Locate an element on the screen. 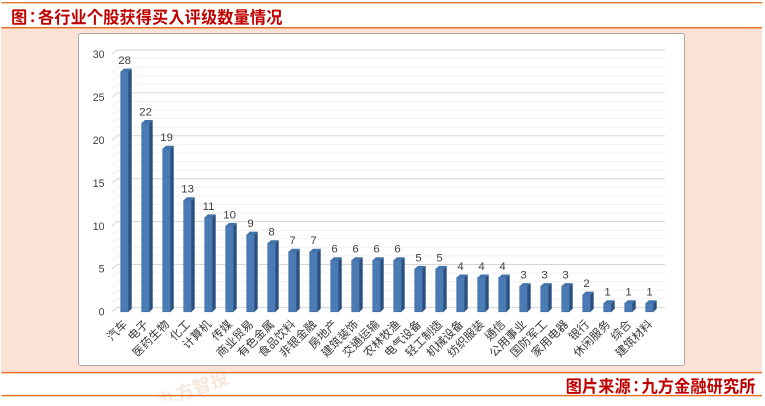 The height and width of the screenshot is (406, 765). svg-text: 22 is located at coordinates (145, 112).